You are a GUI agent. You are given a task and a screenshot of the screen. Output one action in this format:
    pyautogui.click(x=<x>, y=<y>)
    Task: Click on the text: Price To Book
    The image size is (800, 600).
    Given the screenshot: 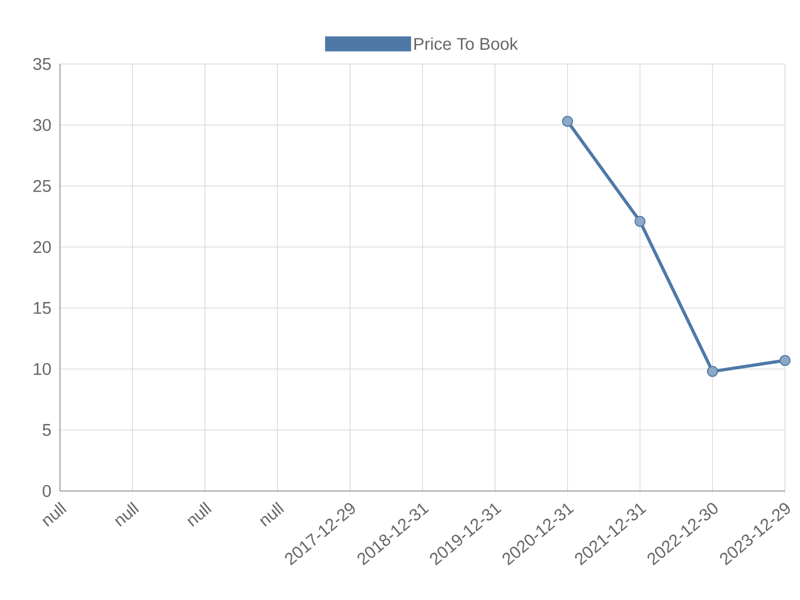 What is the action you would take?
    pyautogui.click(x=466, y=43)
    